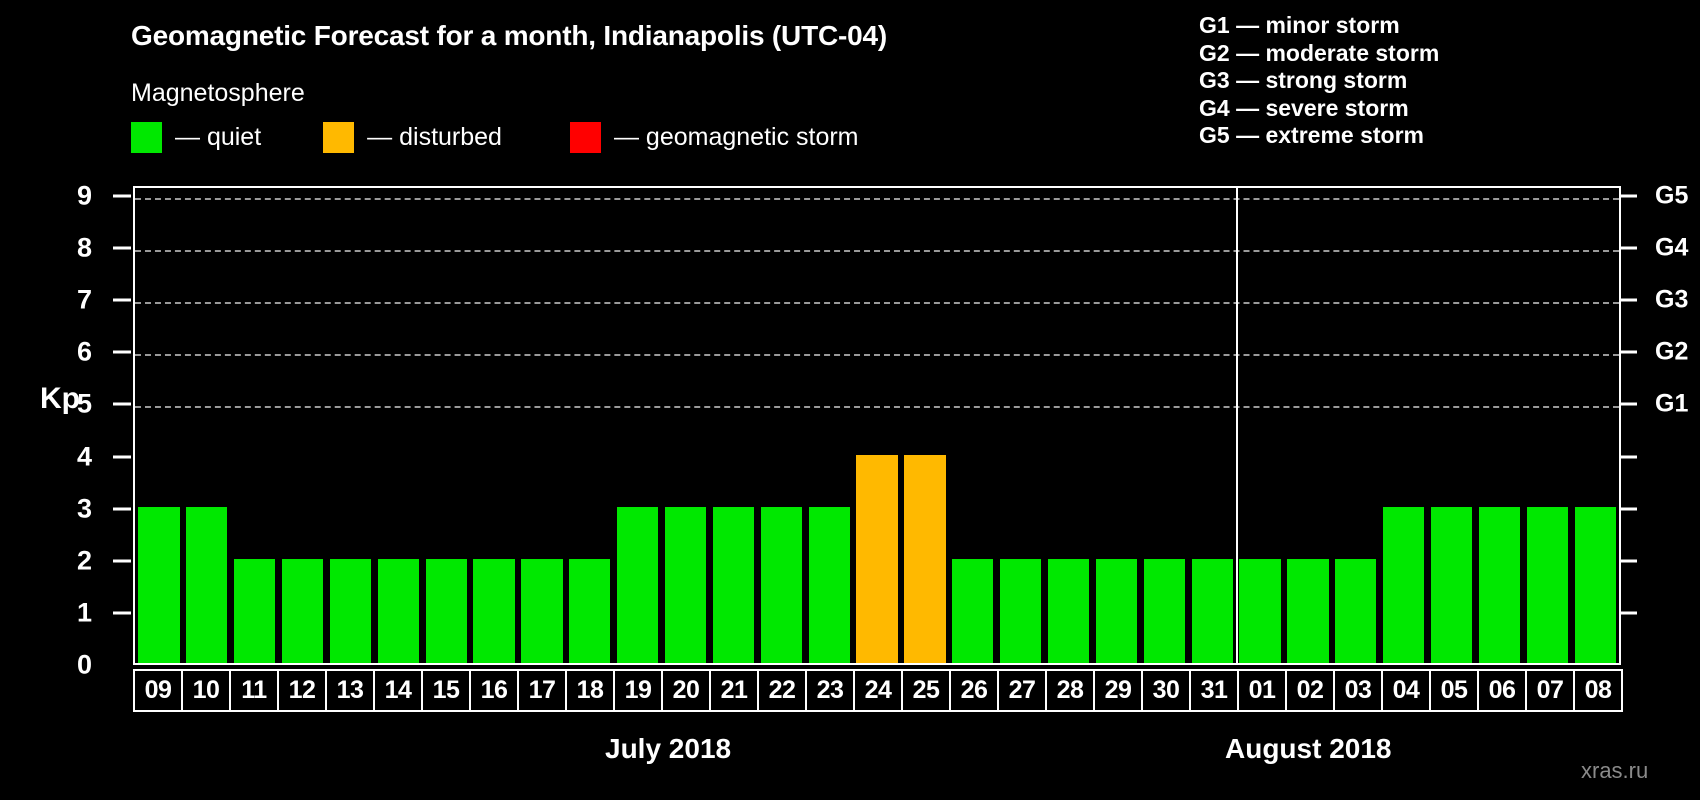  I want to click on day-label-cell: 13, so click(350, 690).